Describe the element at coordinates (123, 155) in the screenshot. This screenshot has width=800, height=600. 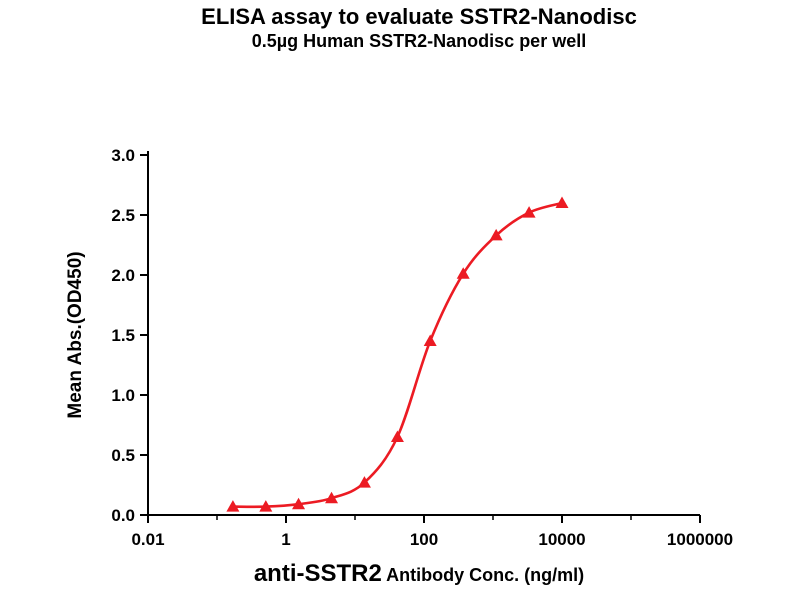
I see `y-tick-label: 3.0` at that location.